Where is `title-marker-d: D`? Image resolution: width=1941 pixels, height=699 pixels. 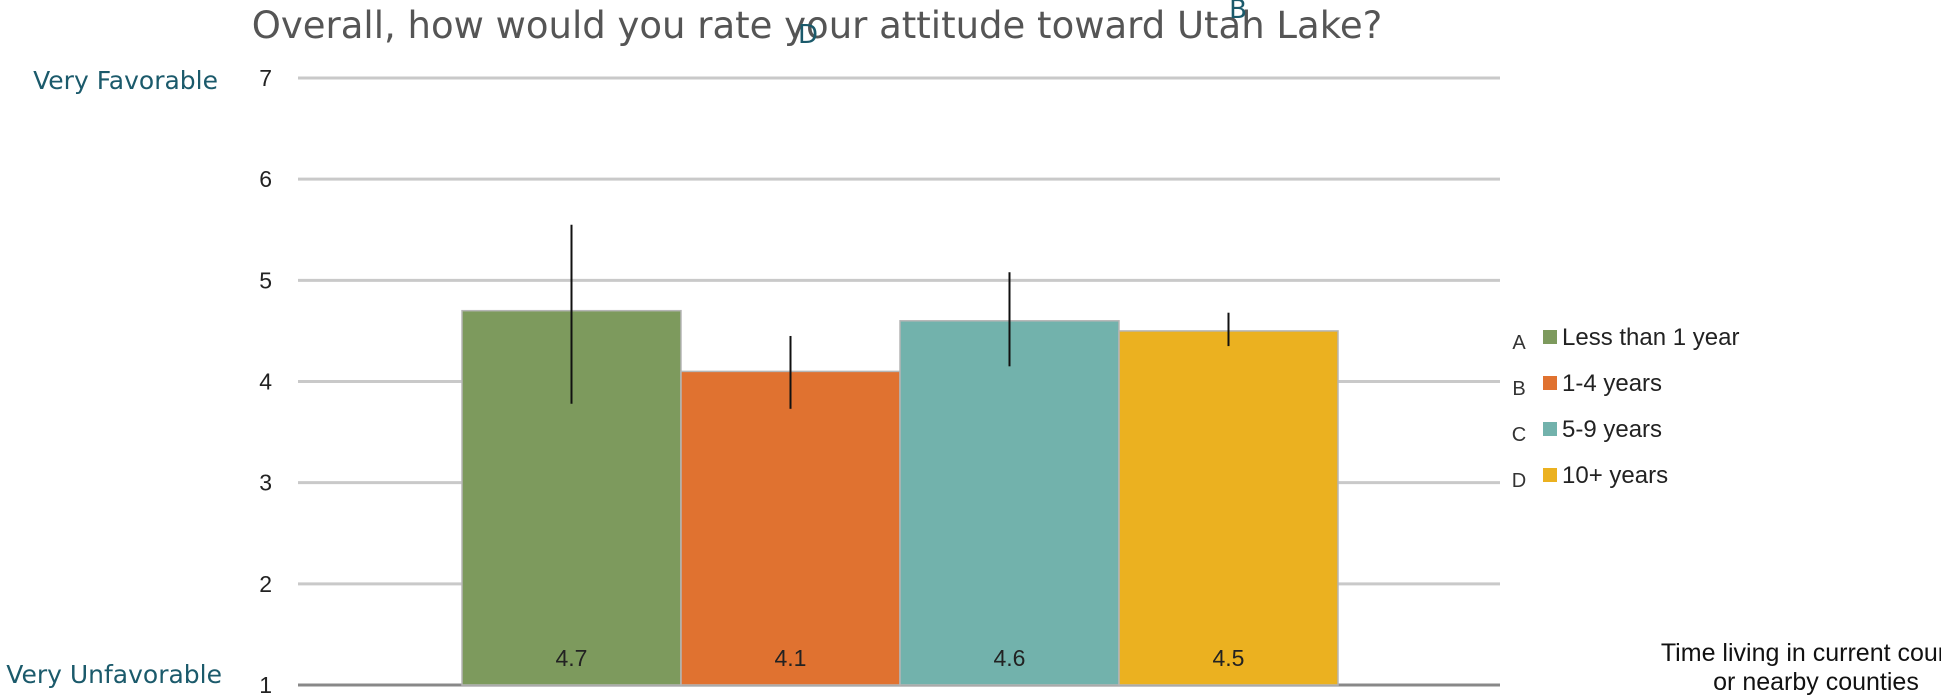 title-marker-d: D is located at coordinates (808, 35).